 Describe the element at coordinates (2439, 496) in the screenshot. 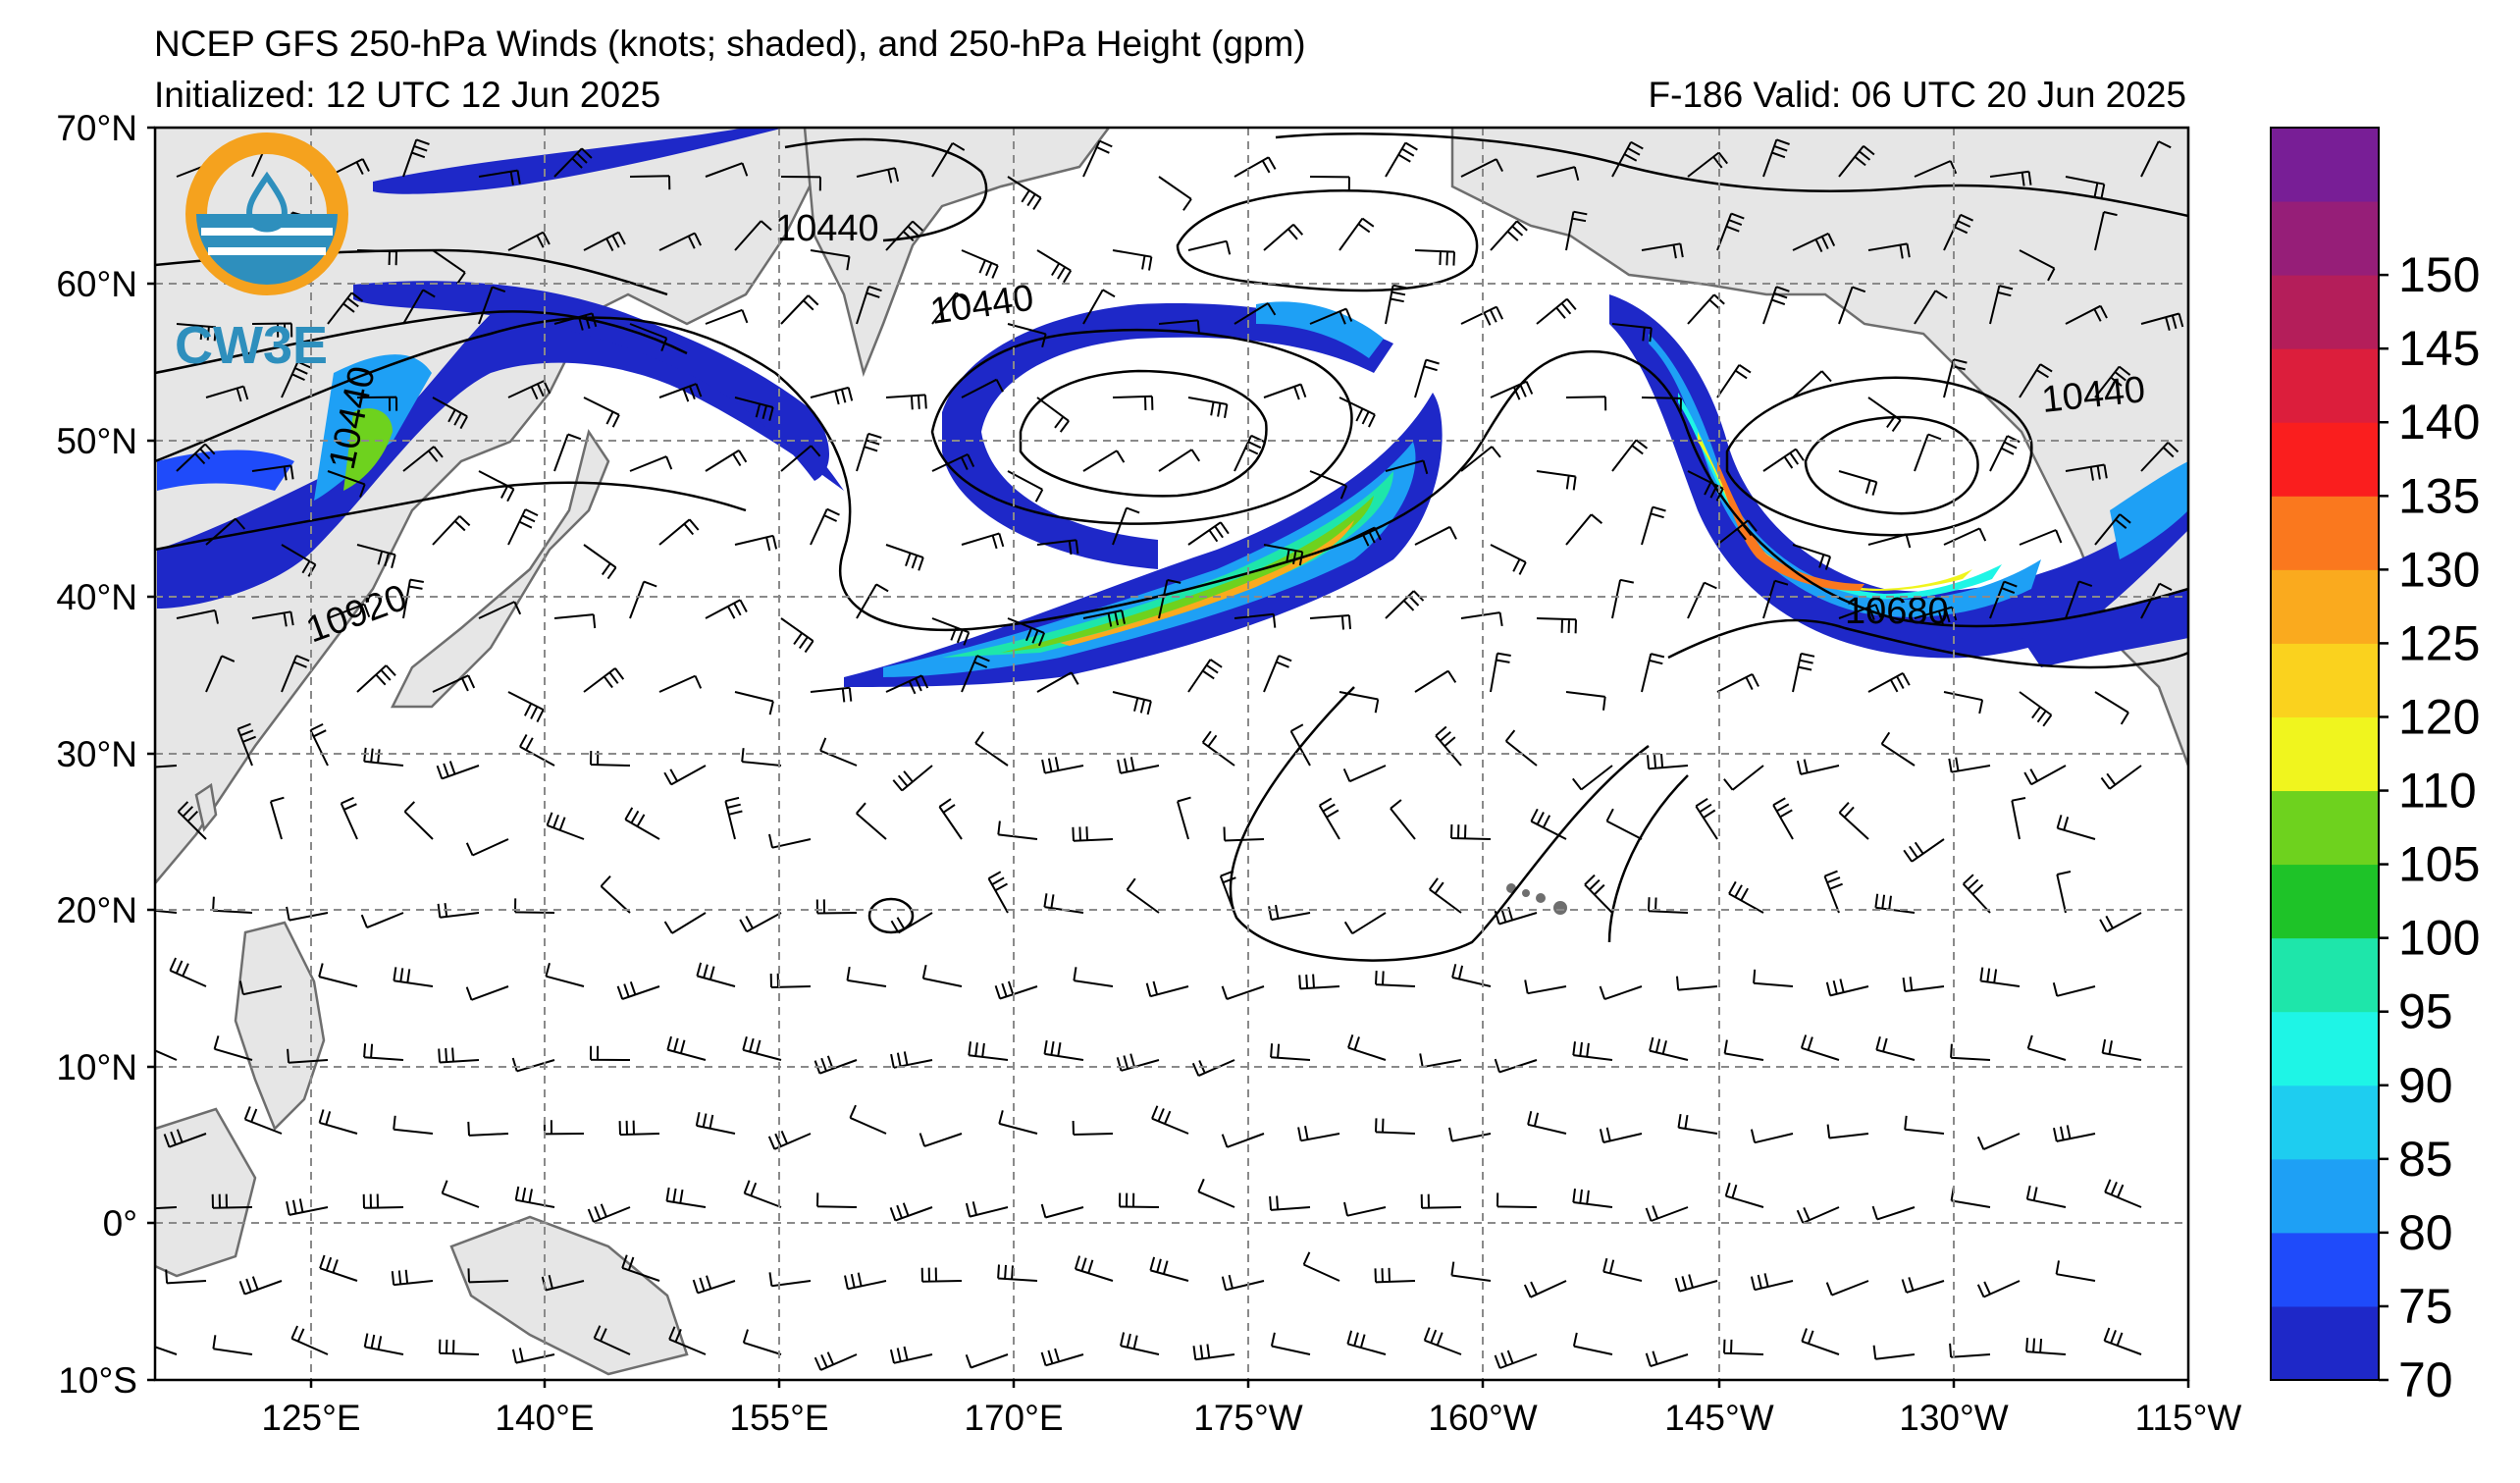

I see `colorbar-label: 135` at that location.